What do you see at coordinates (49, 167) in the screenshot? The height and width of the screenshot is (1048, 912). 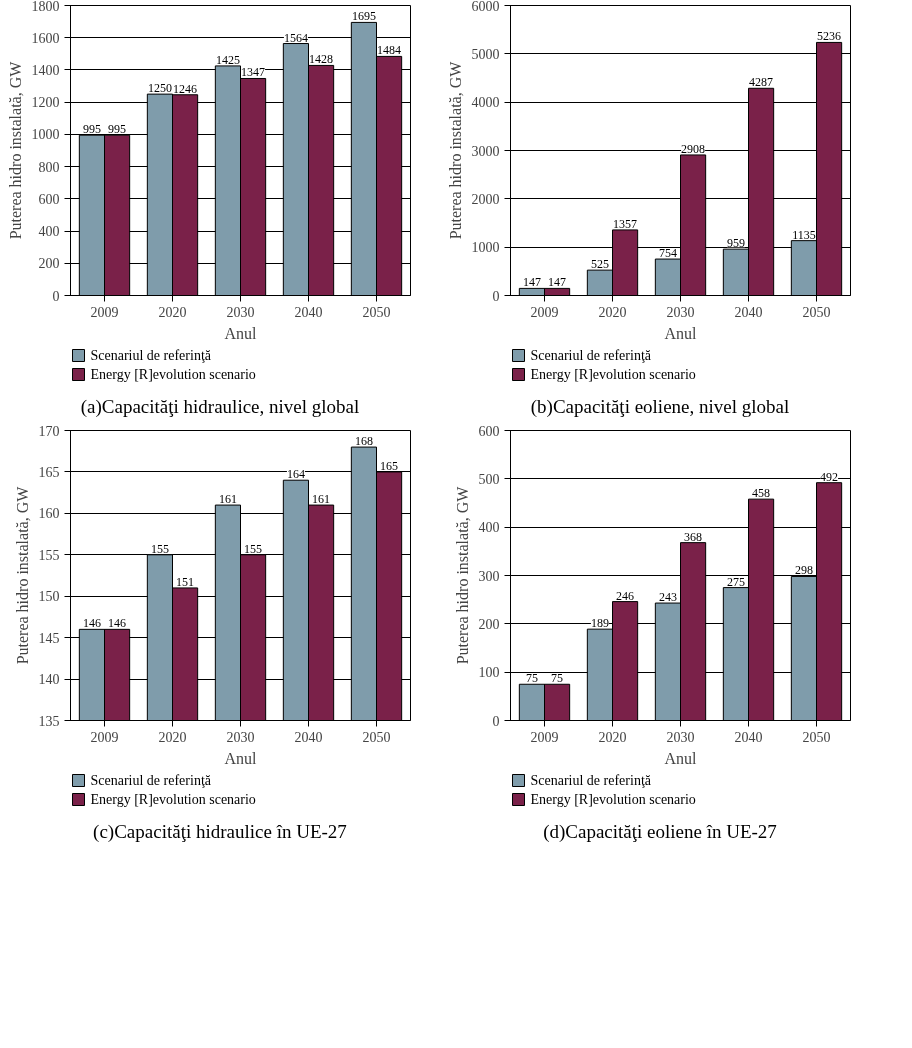 I see `y-tick-label: 800` at bounding box center [49, 167].